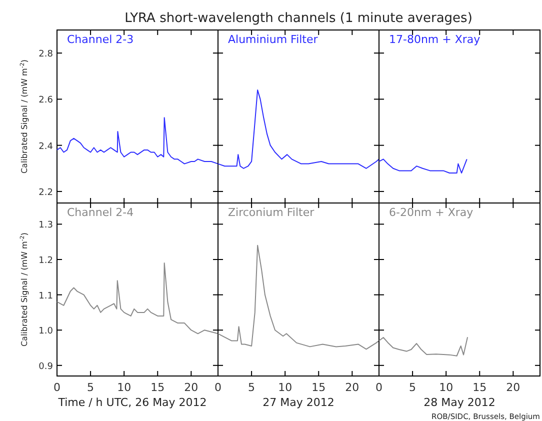 The height and width of the screenshot is (421, 542). What do you see at coordinates (271, 212) in the screenshot?
I see `text: Zirconium Filter` at bounding box center [271, 212].